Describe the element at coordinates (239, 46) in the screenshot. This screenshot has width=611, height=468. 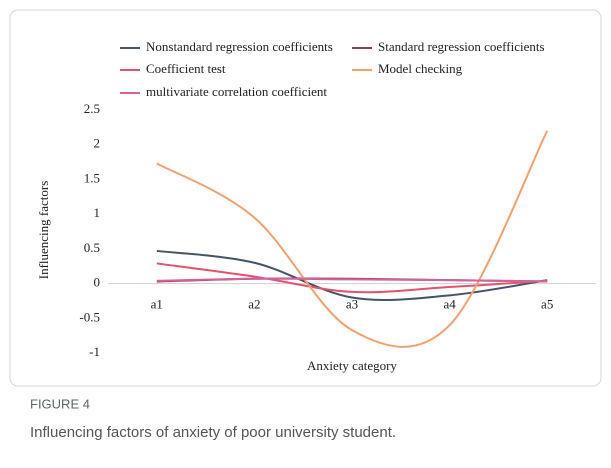
I see `legend-label: Nonstandard regression coefficients` at that location.